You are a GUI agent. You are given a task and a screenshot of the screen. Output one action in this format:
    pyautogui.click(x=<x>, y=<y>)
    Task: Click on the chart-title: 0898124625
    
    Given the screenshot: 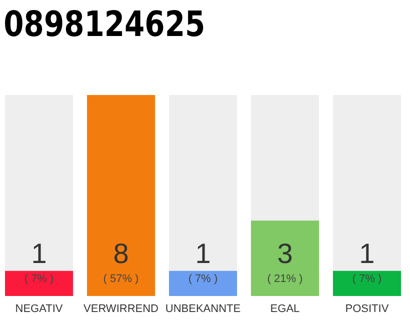 What is the action you would take?
    pyautogui.click(x=105, y=24)
    